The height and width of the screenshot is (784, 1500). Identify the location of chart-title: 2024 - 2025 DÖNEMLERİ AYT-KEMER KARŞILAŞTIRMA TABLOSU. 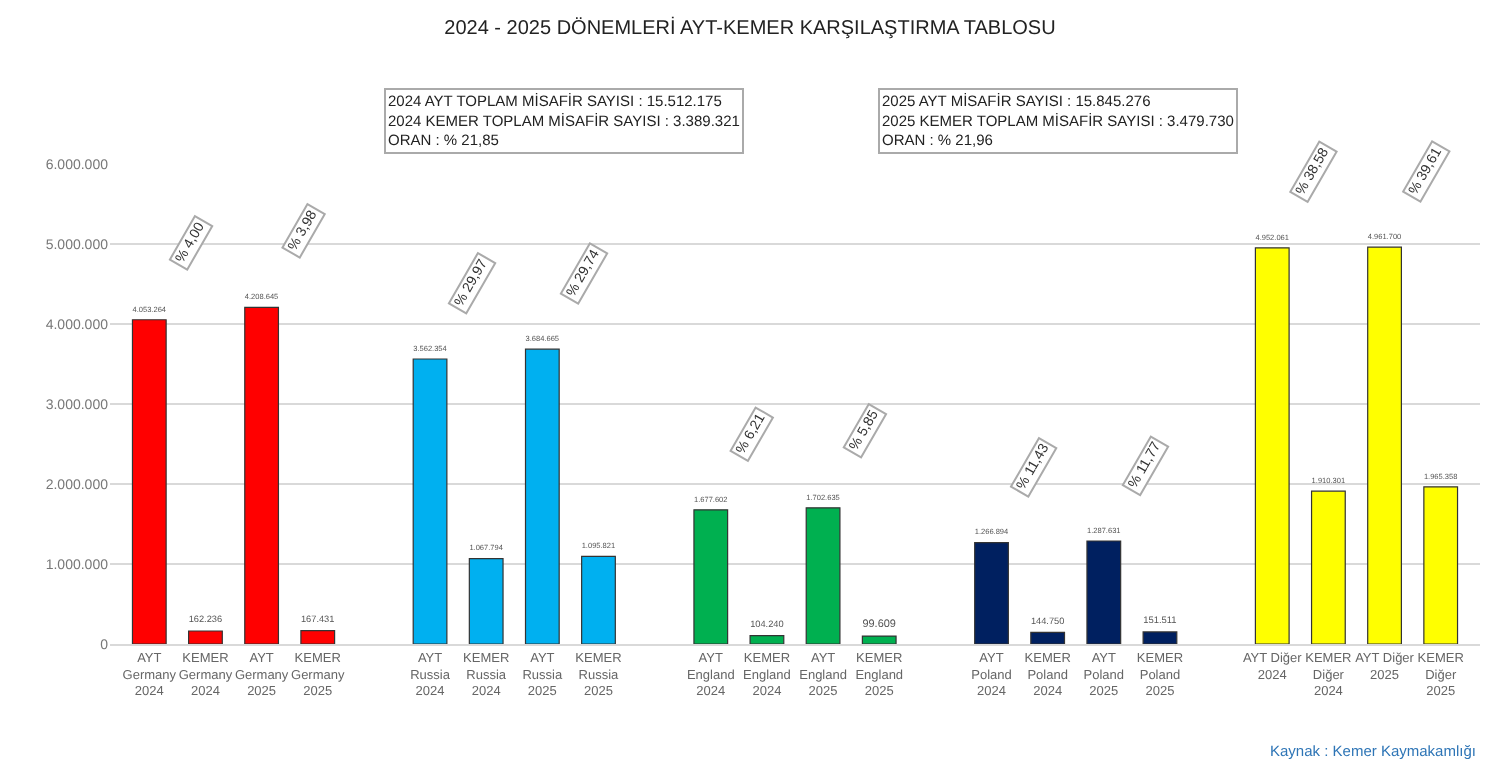
(750, 27).